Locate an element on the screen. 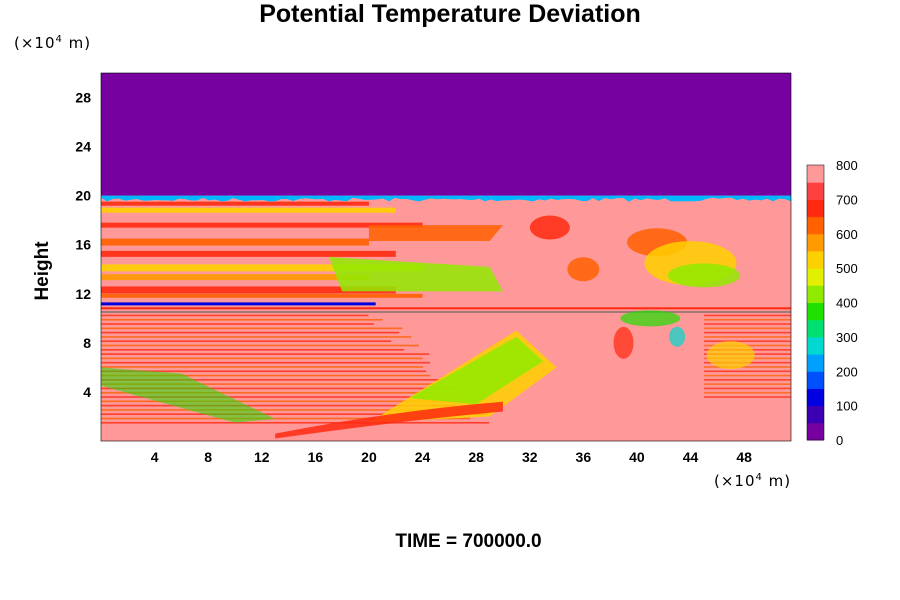 This screenshot has width=900, height=600. x-axis-ticks: 4 8 12 16 20 24 28 32 36 40 44 48 is located at coordinates (451, 457).